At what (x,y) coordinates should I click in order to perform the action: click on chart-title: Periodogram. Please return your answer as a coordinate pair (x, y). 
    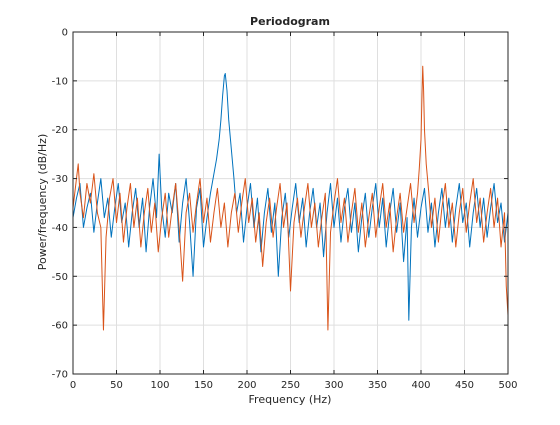
    Looking at the image, I should click on (290, 21).